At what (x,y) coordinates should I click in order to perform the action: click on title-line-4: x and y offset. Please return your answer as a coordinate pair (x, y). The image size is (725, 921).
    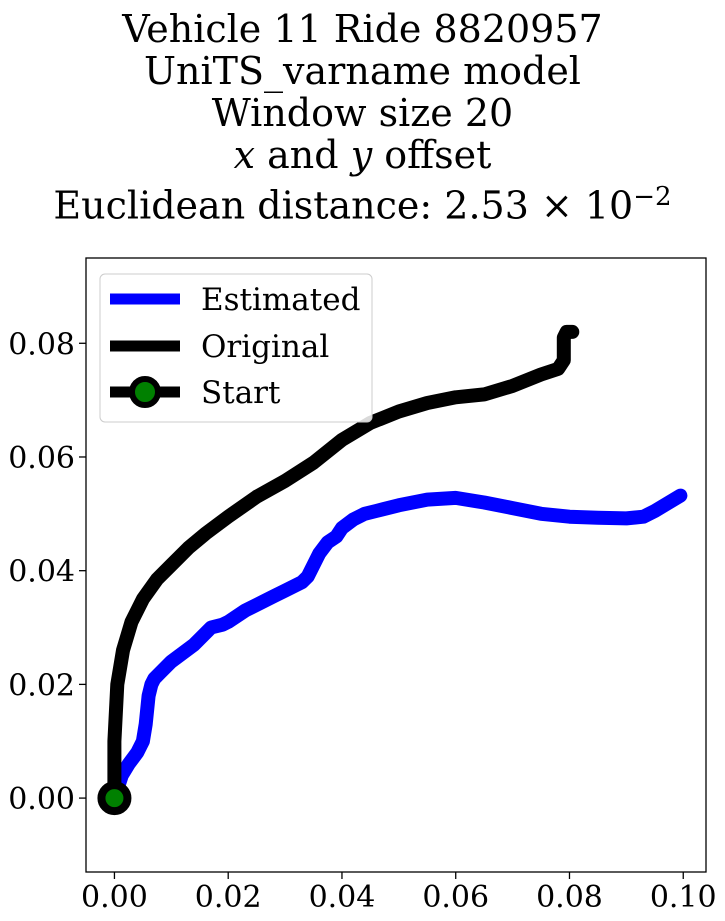
    Looking at the image, I should click on (362, 155).